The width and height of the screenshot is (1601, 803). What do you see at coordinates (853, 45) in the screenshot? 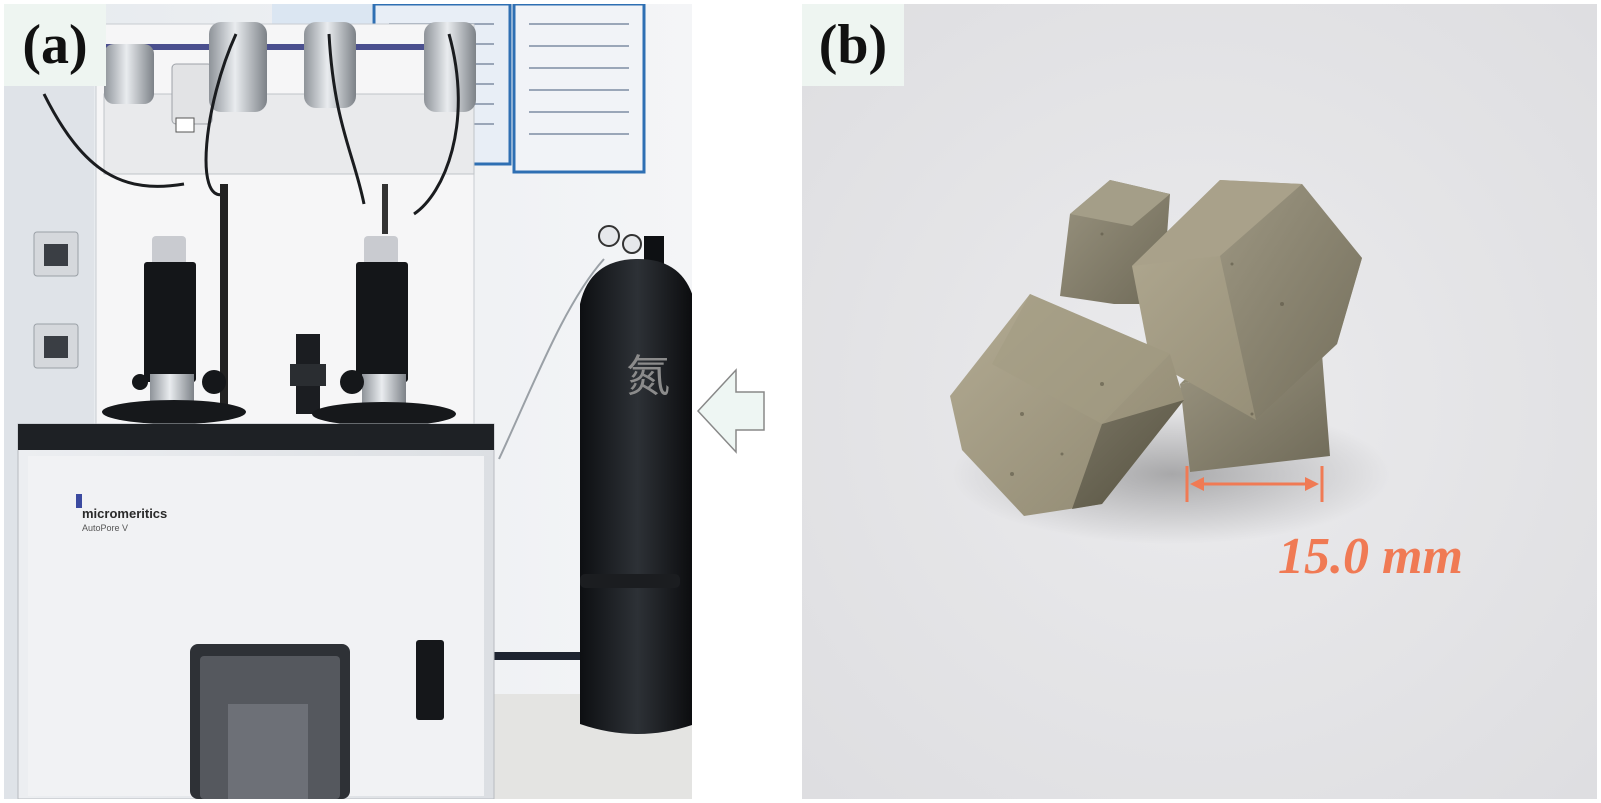
I see `panel-label-b: (b)` at bounding box center [853, 45].